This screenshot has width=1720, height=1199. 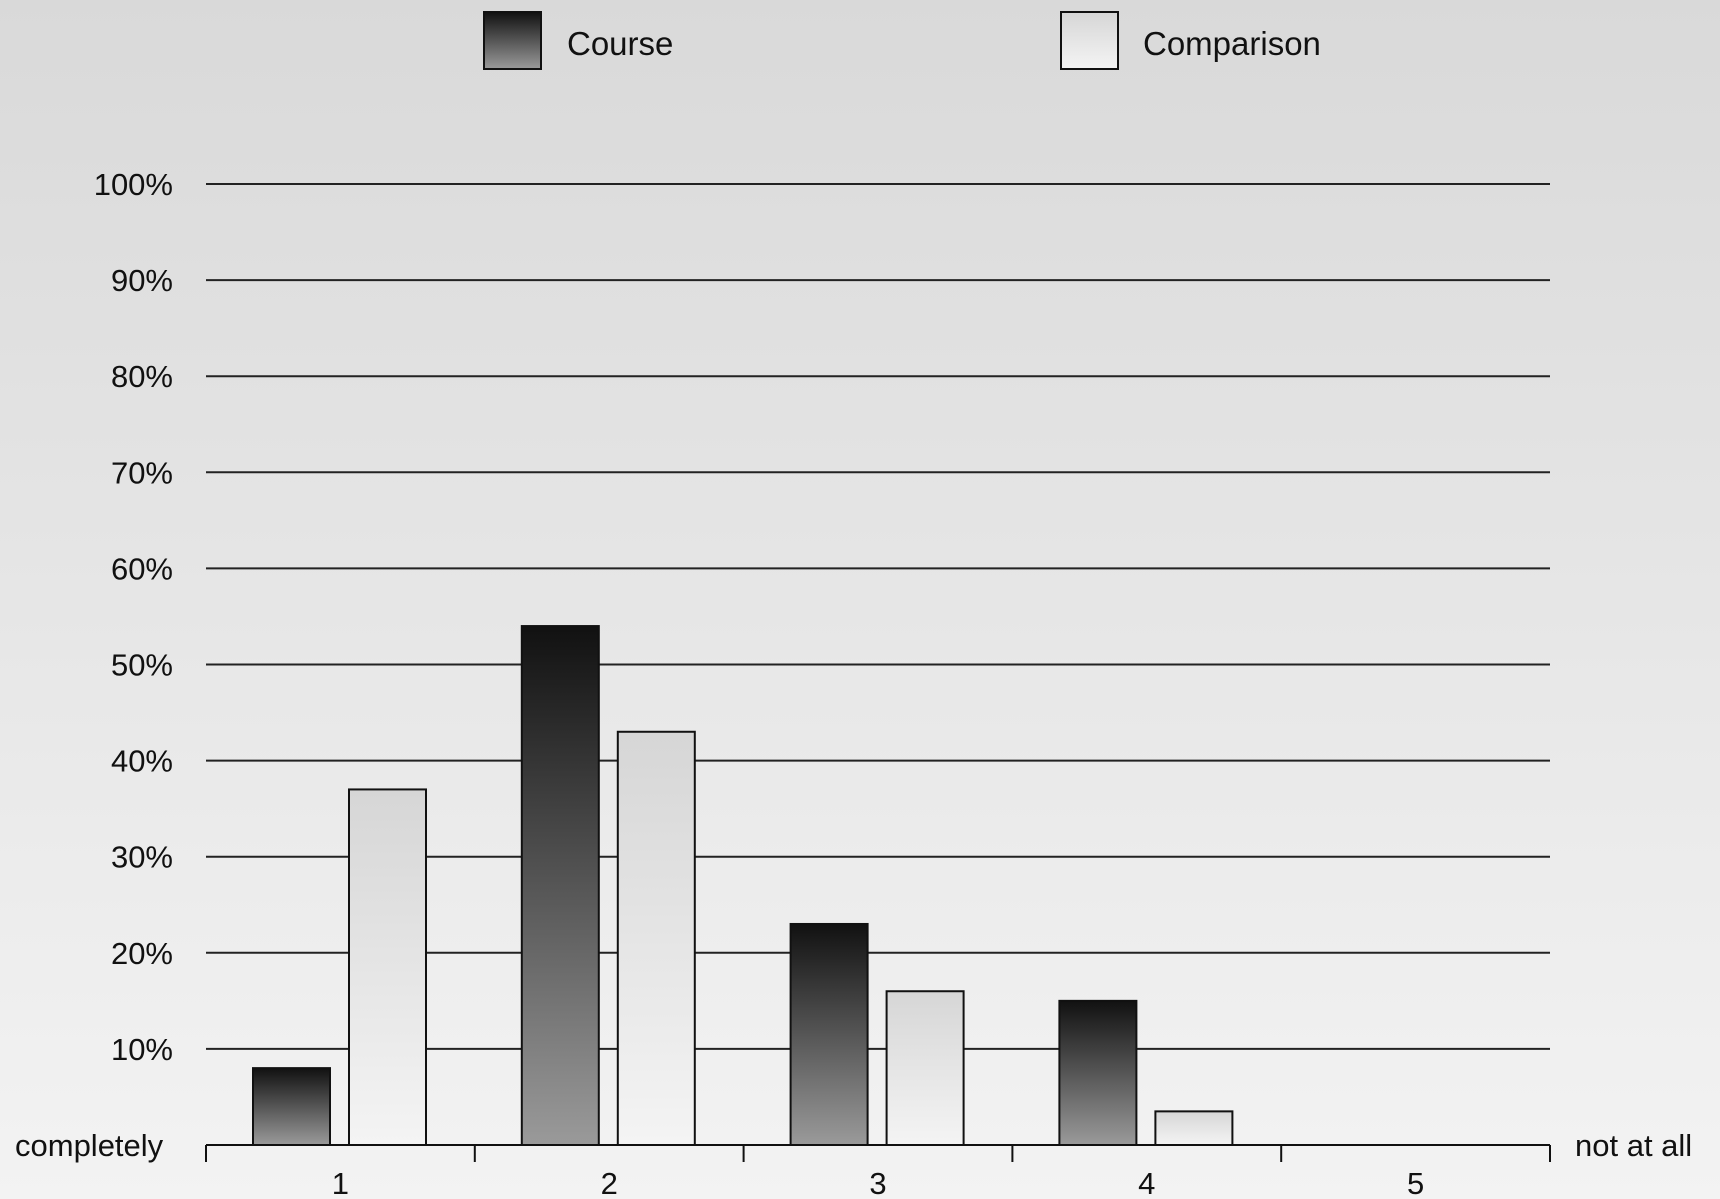 What do you see at coordinates (512, 40) in the screenshot?
I see `legend-swatch-course` at bounding box center [512, 40].